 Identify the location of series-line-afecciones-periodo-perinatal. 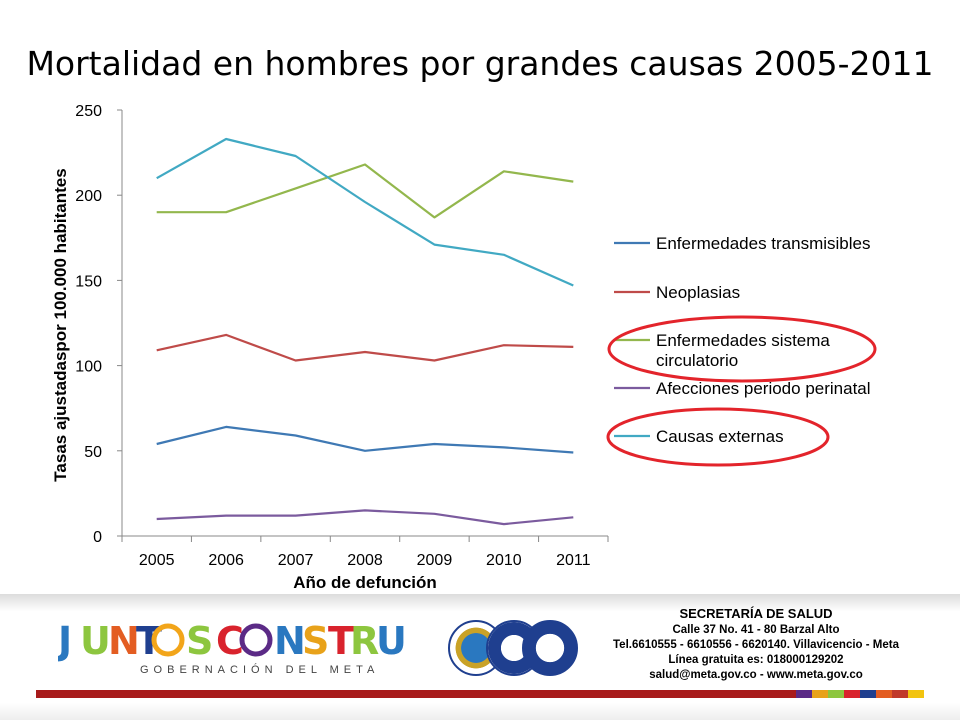
(365, 517).